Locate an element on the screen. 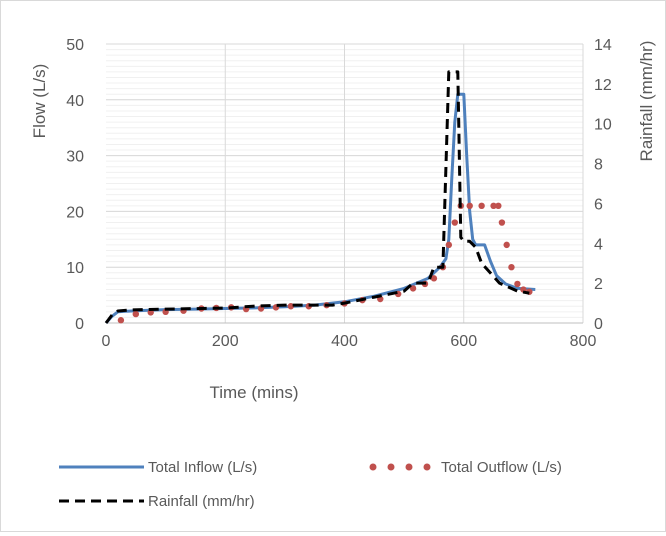 Image resolution: width=666 pixels, height=536 pixels. y-right-tick-label: 14 is located at coordinates (603, 45).